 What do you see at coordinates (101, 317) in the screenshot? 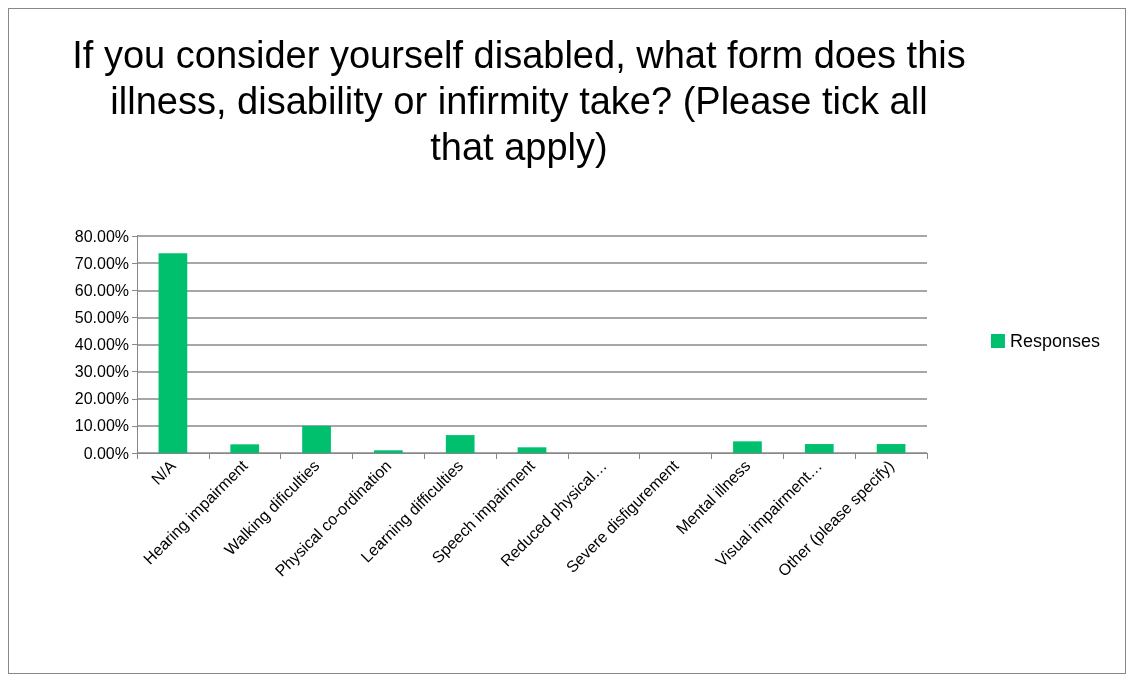
I see `y-tick-label: 50.00%` at bounding box center [101, 317].